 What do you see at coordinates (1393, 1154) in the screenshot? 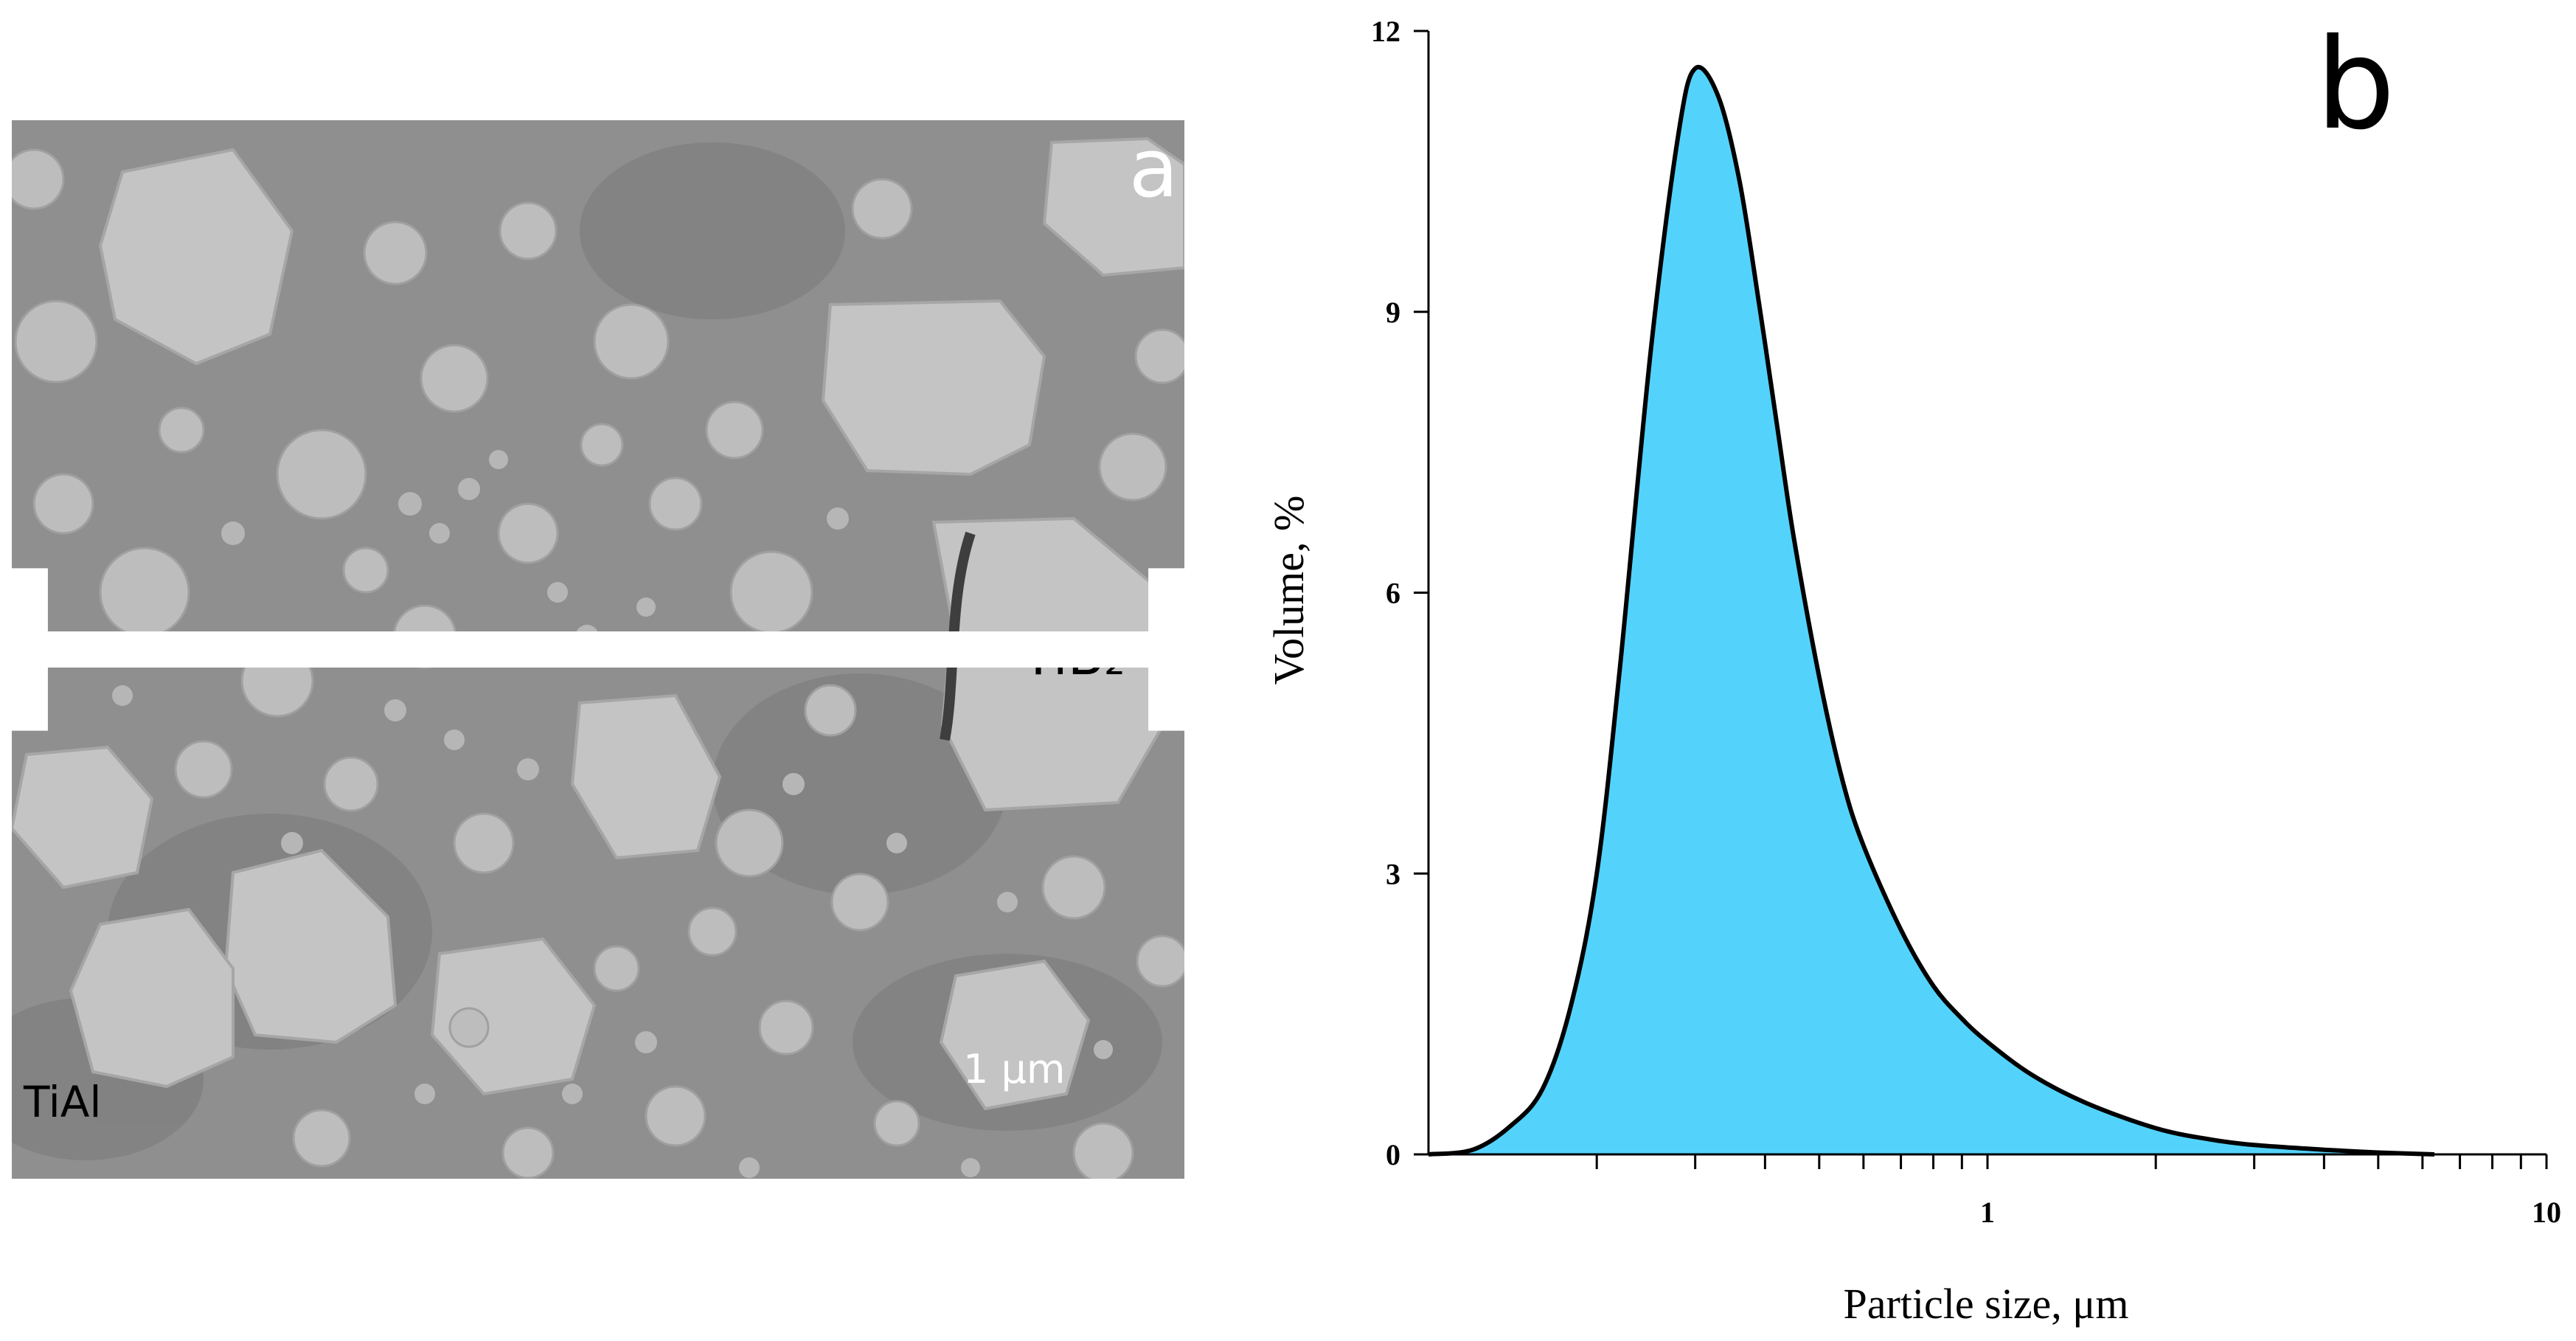
I see `y-tick-label: 0` at bounding box center [1393, 1154].